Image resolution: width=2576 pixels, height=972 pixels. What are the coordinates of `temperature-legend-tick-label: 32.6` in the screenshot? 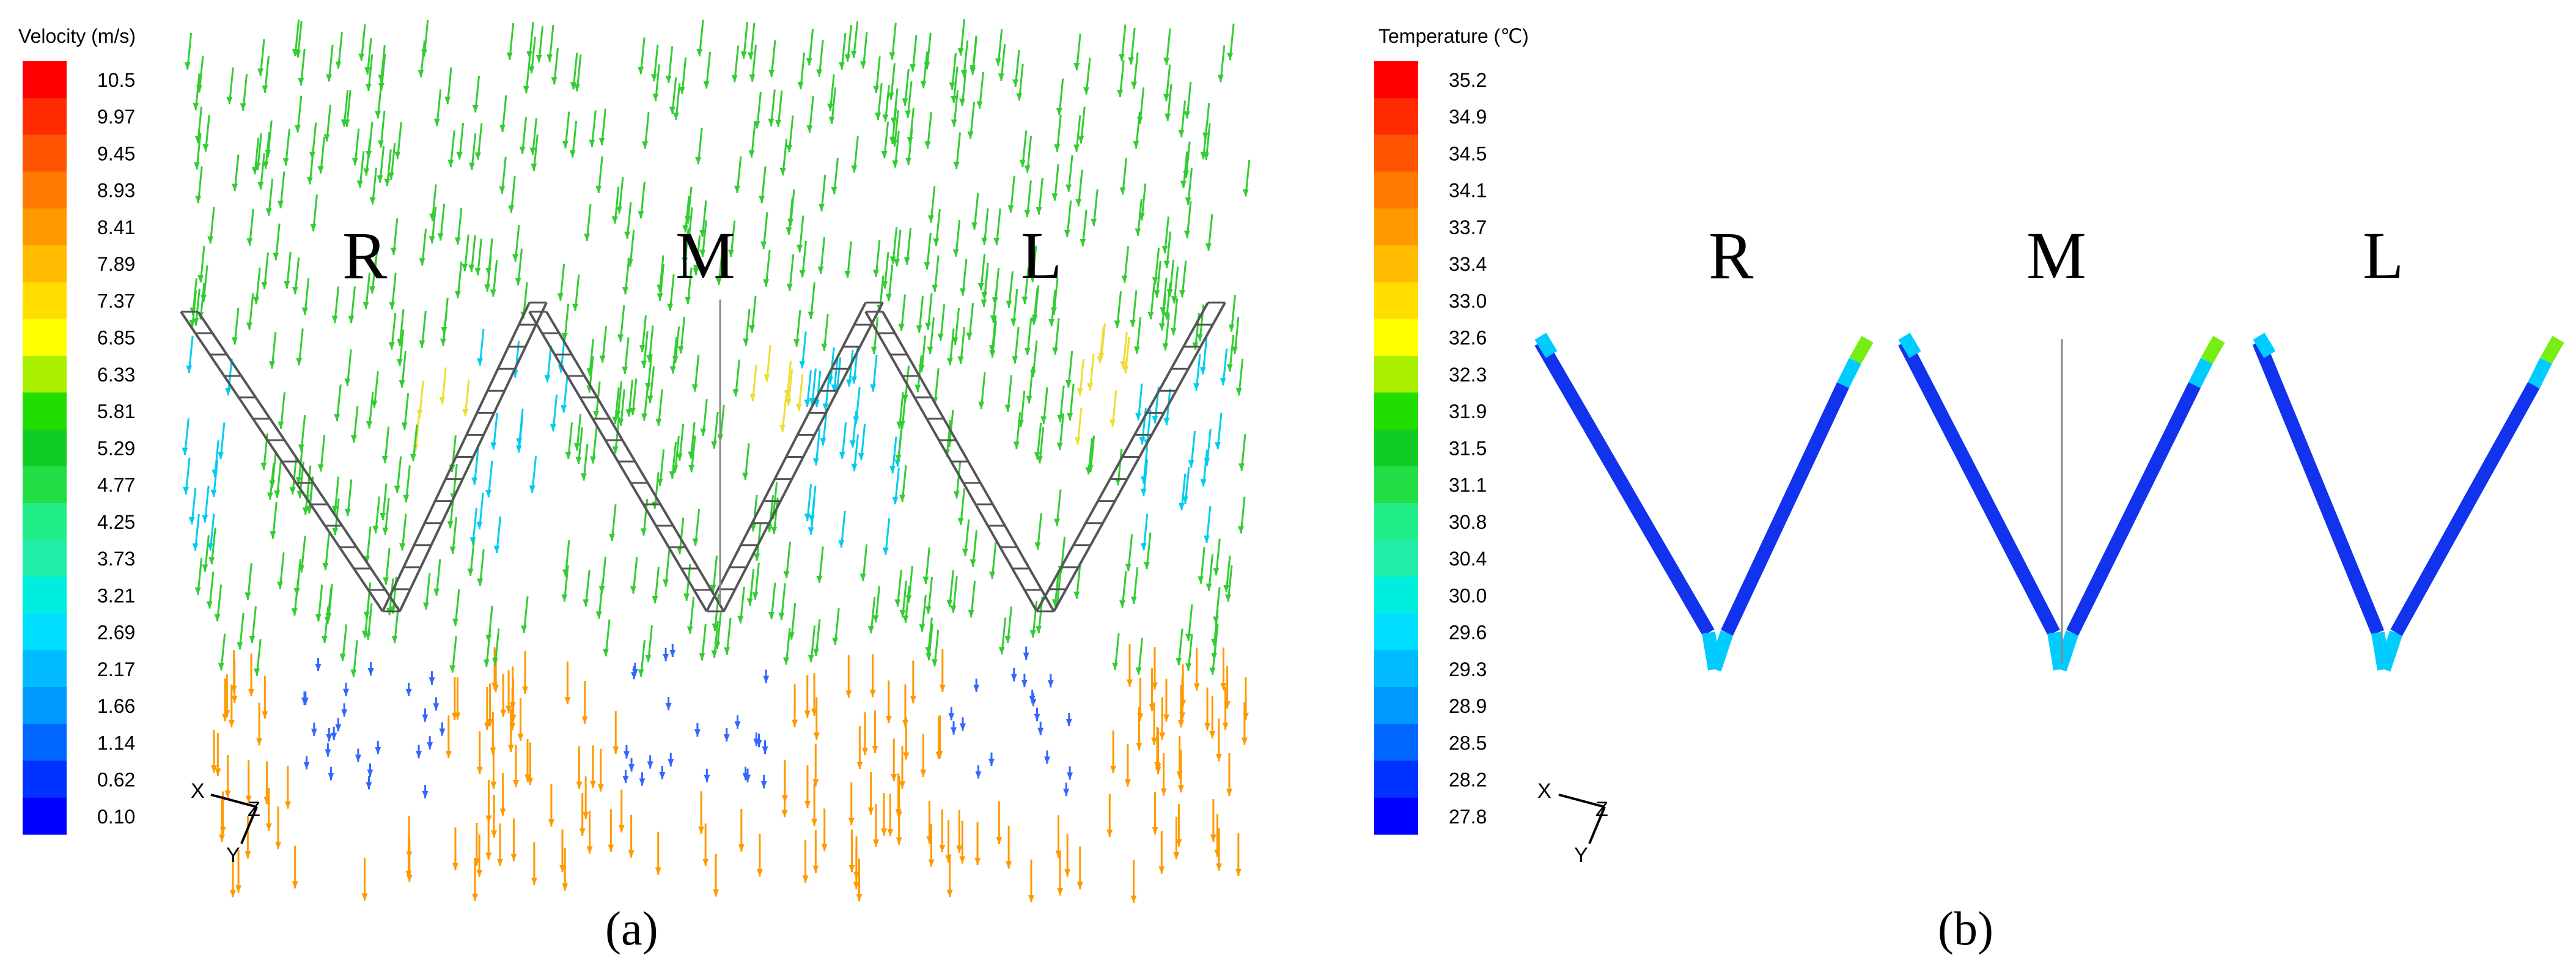 It's located at (1468, 338).